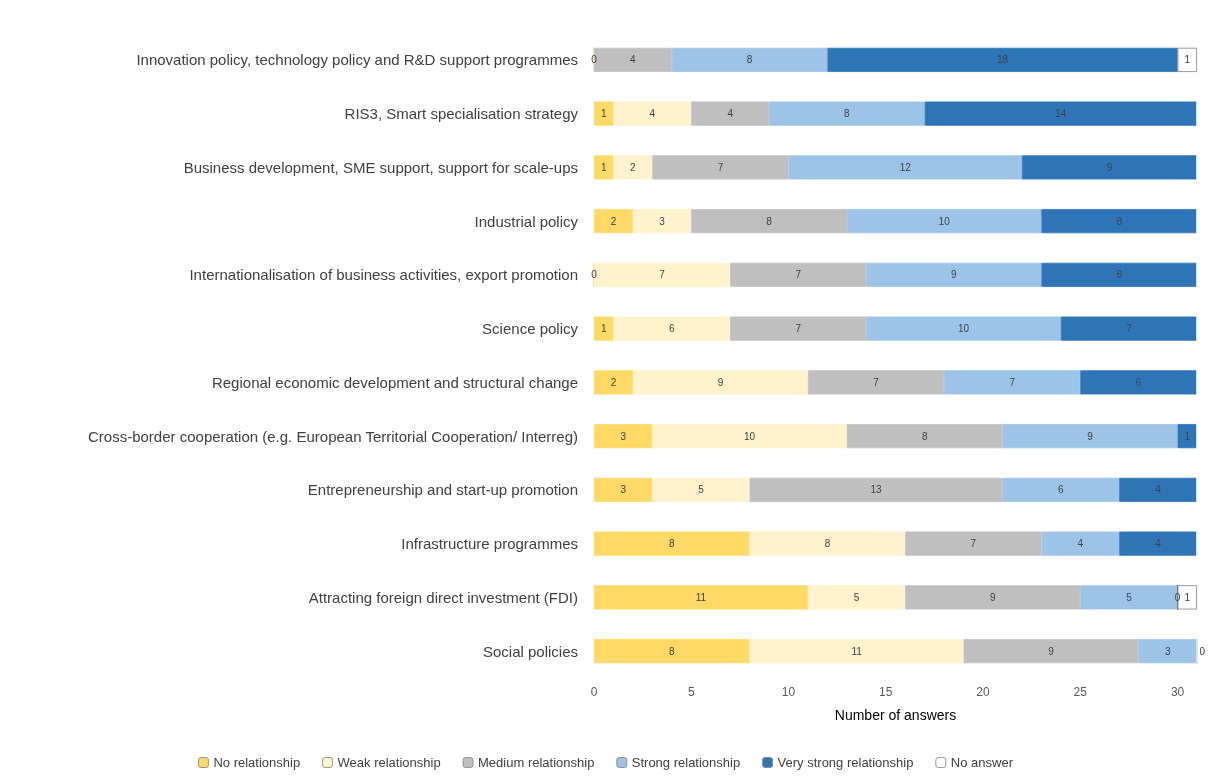 Image resolution: width=1211 pixels, height=778 pixels. I want to click on y-tick-label: Attracting foreign direct investment (FDI), so click(443, 597).